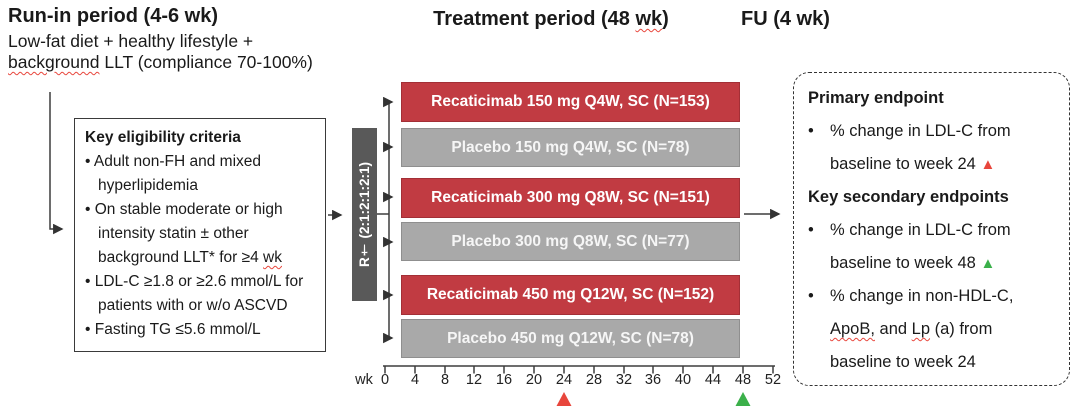 This screenshot has height=413, width=1080. Describe the element at coordinates (785, 19) in the screenshot. I see `followup-period-title: FU (4 wk)` at that location.